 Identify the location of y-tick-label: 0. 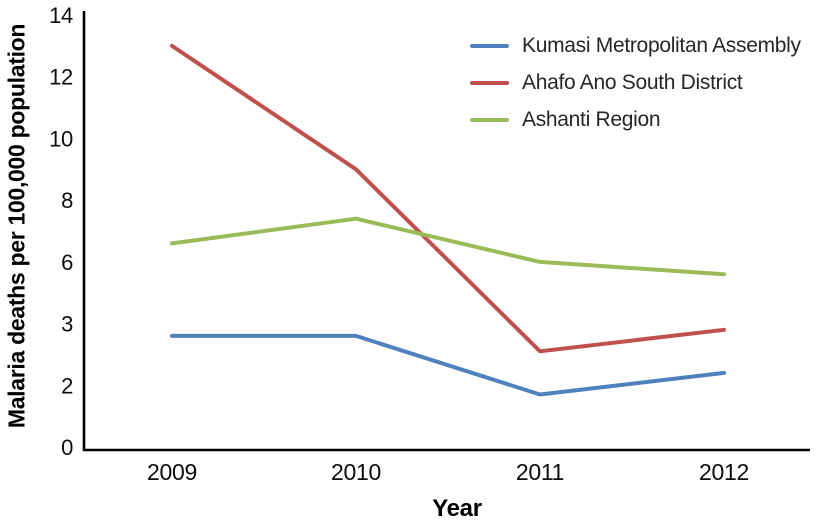
(67, 447).